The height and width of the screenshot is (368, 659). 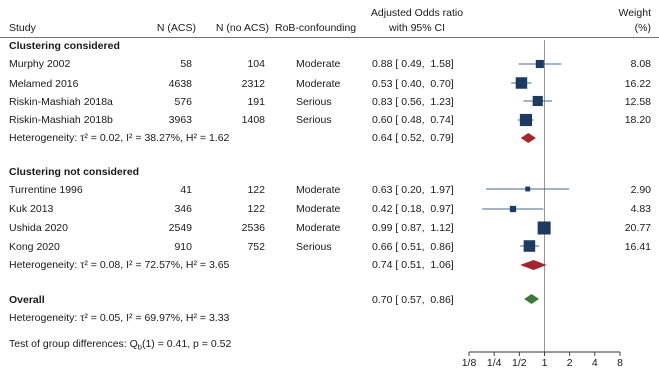 I want to click on n-acs-value: 2549, so click(x=181, y=228).